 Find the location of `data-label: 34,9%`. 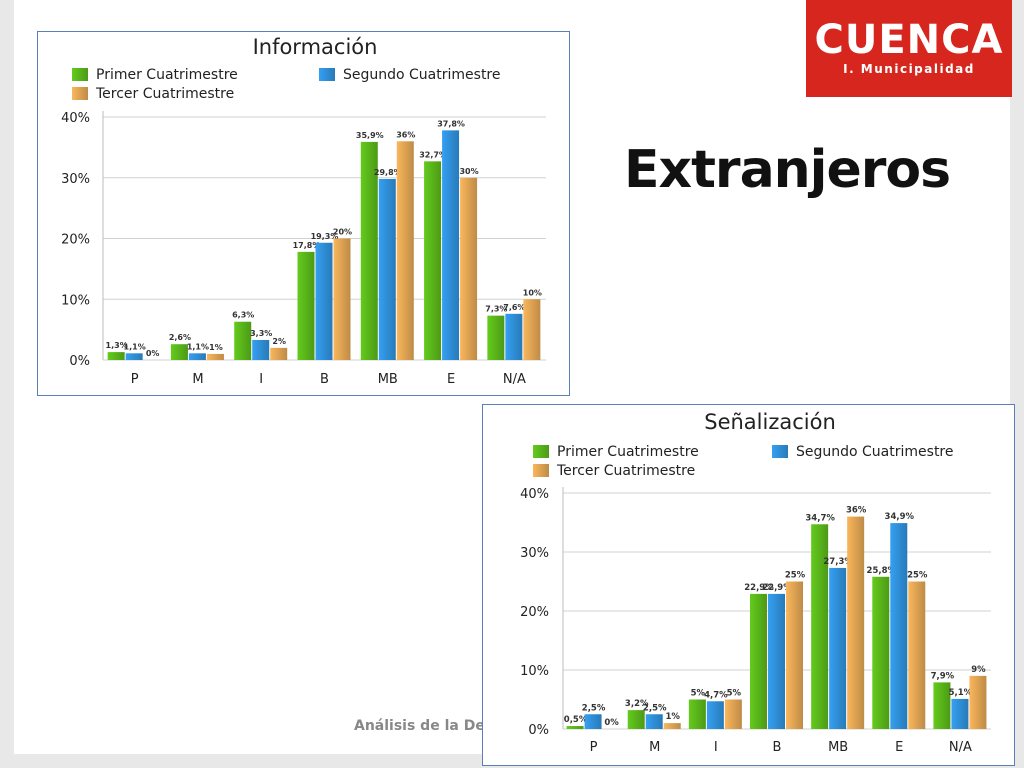

data-label: 34,9% is located at coordinates (900, 517).